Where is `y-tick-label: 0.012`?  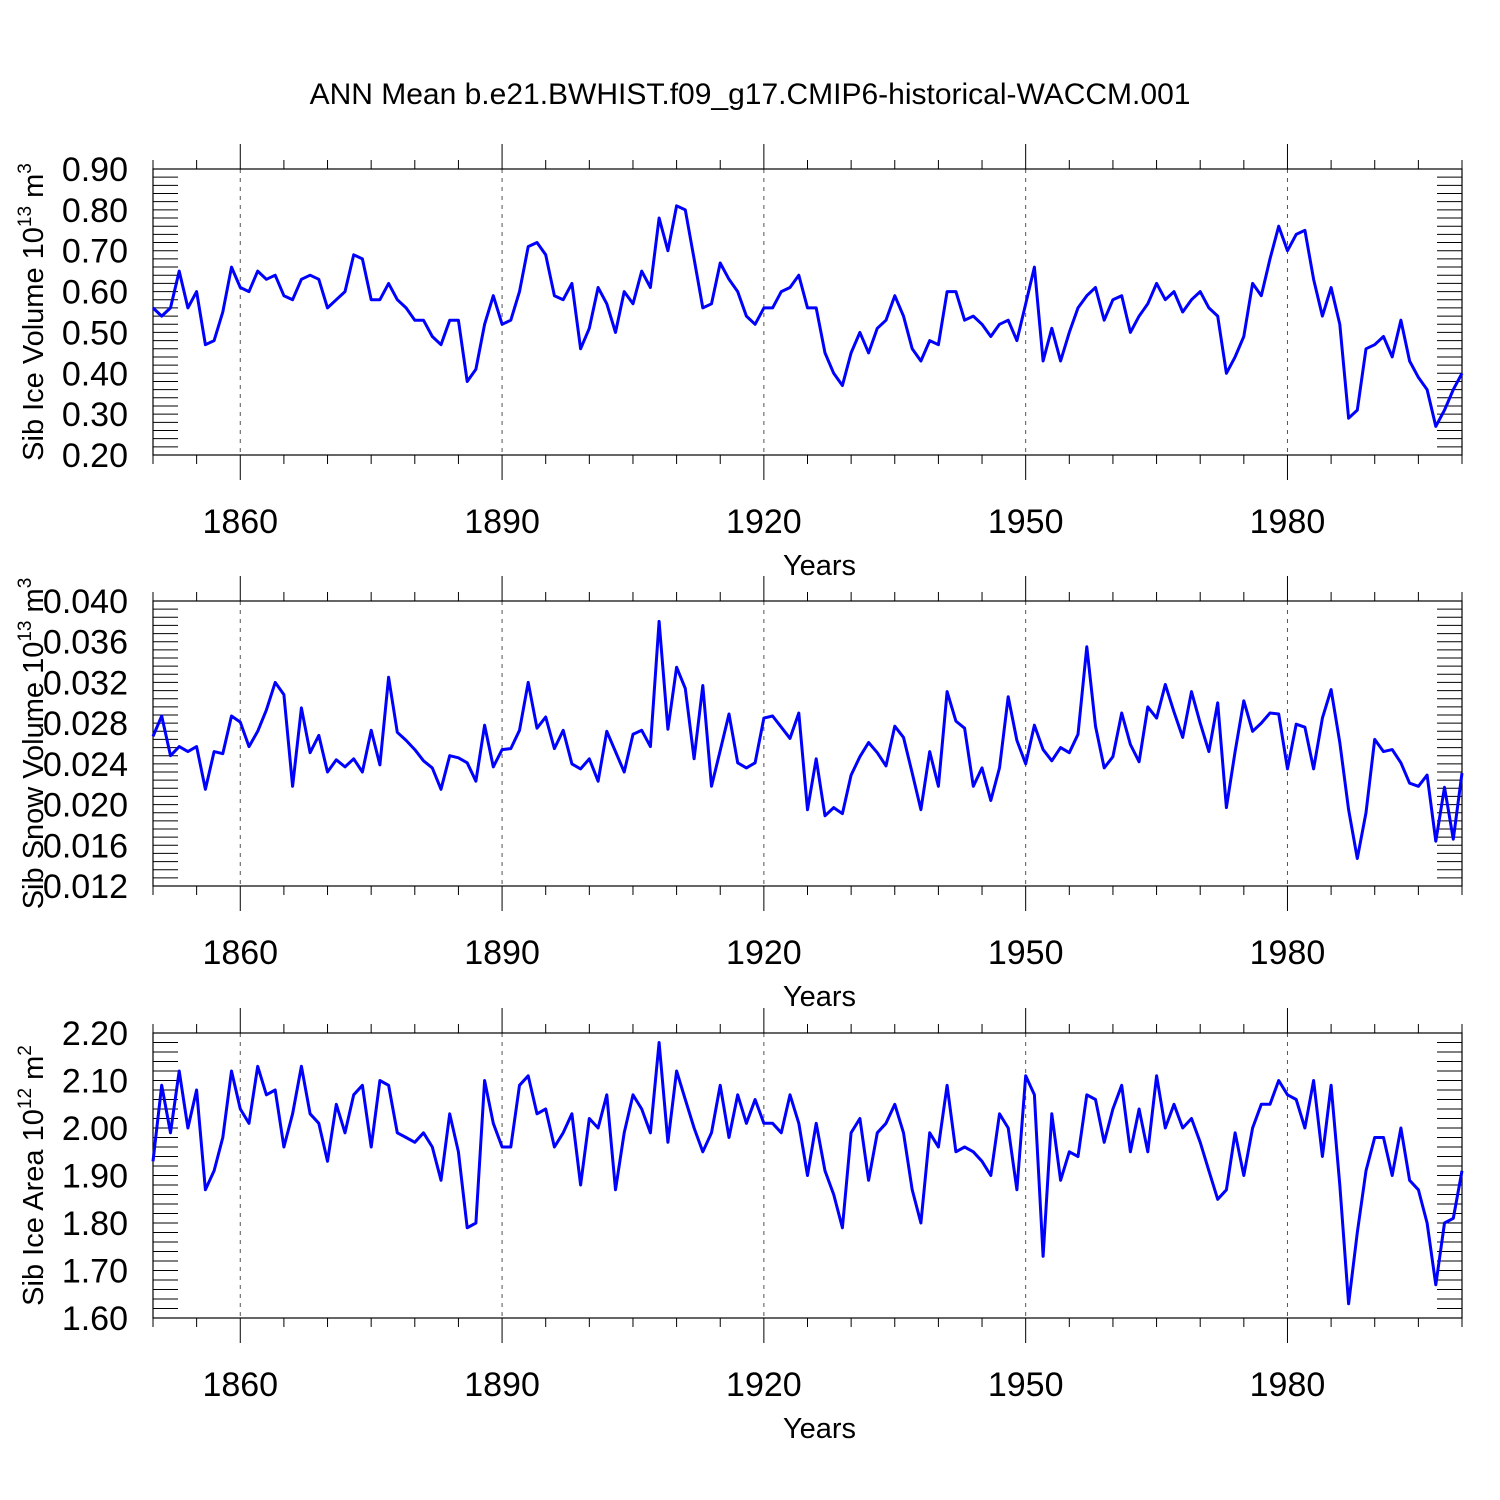
y-tick-label: 0.012 is located at coordinates (85, 887).